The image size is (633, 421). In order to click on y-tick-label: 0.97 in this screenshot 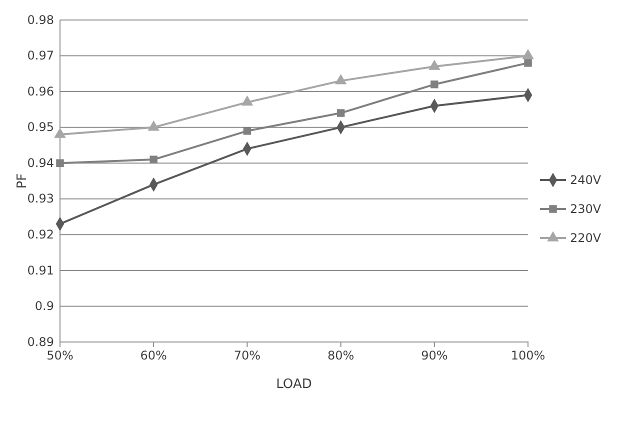, I will do `click(40, 55)`.